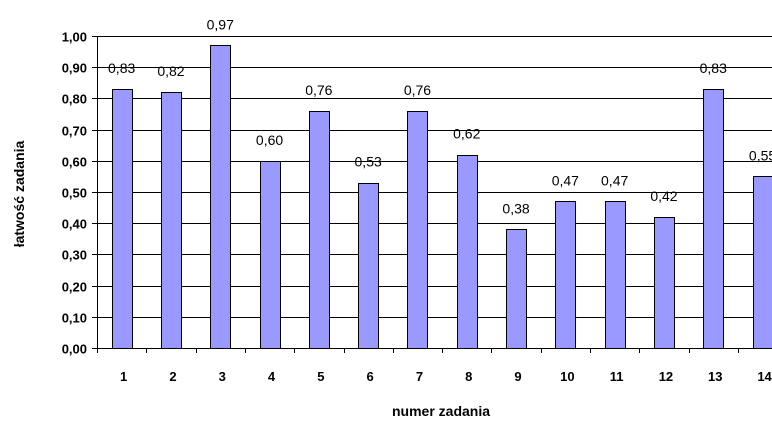 This screenshot has height=423, width=772. I want to click on x-tick-label: 9, so click(517, 376).